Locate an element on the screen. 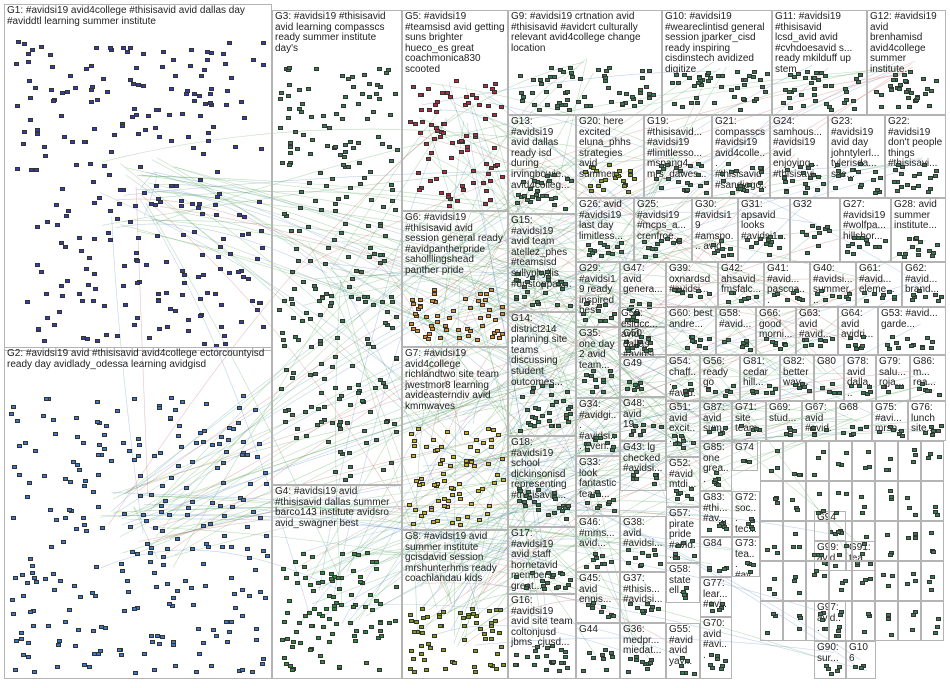 The height and width of the screenshot is (688, 950). group-label: G84 is located at coordinates (712, 543).